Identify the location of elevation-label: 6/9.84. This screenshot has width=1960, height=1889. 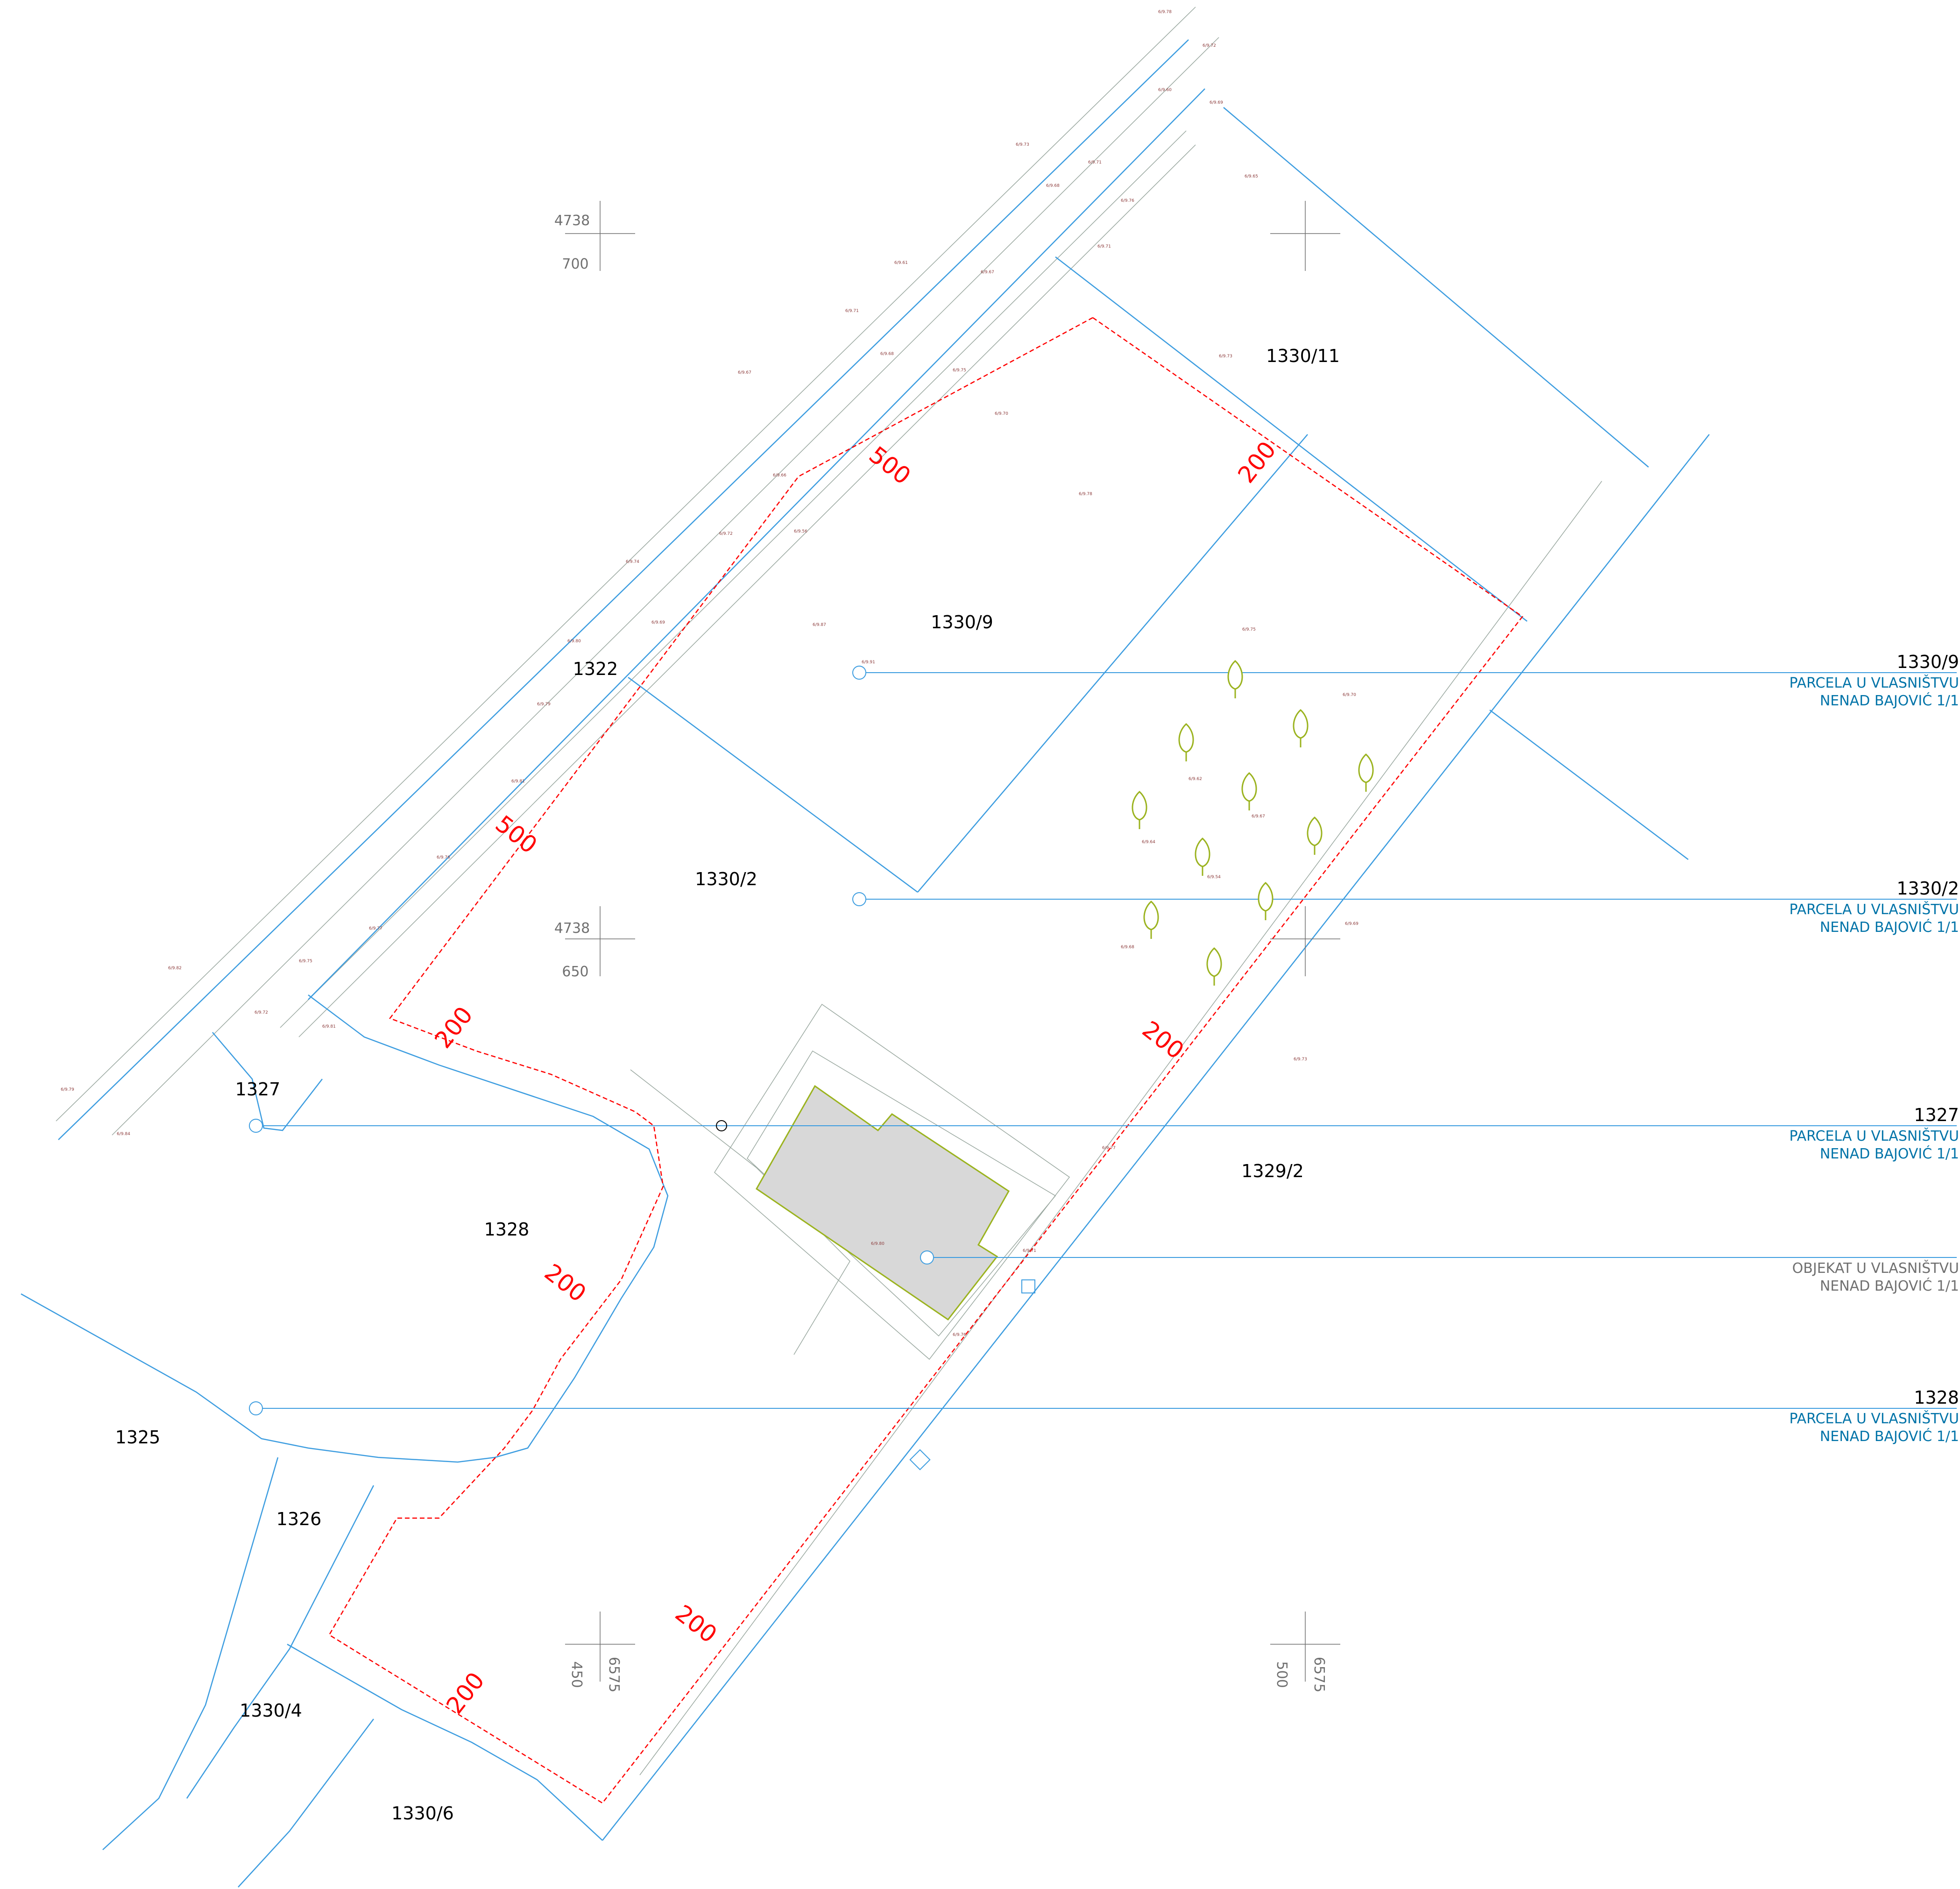
(124, 1134).